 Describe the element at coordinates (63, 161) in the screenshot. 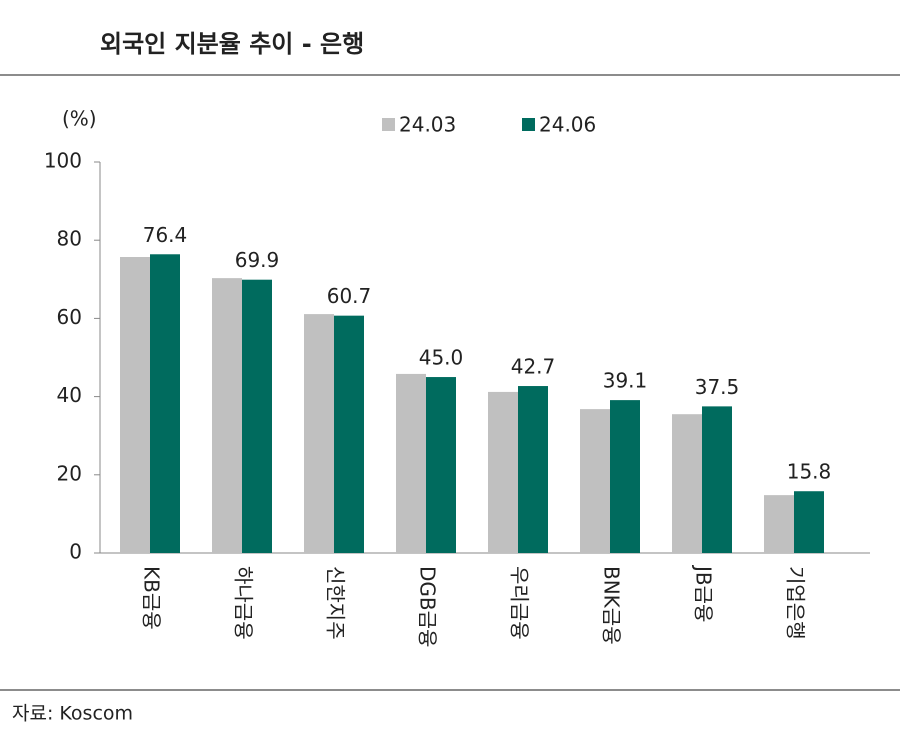

I see `y-tick-label: 100` at that location.